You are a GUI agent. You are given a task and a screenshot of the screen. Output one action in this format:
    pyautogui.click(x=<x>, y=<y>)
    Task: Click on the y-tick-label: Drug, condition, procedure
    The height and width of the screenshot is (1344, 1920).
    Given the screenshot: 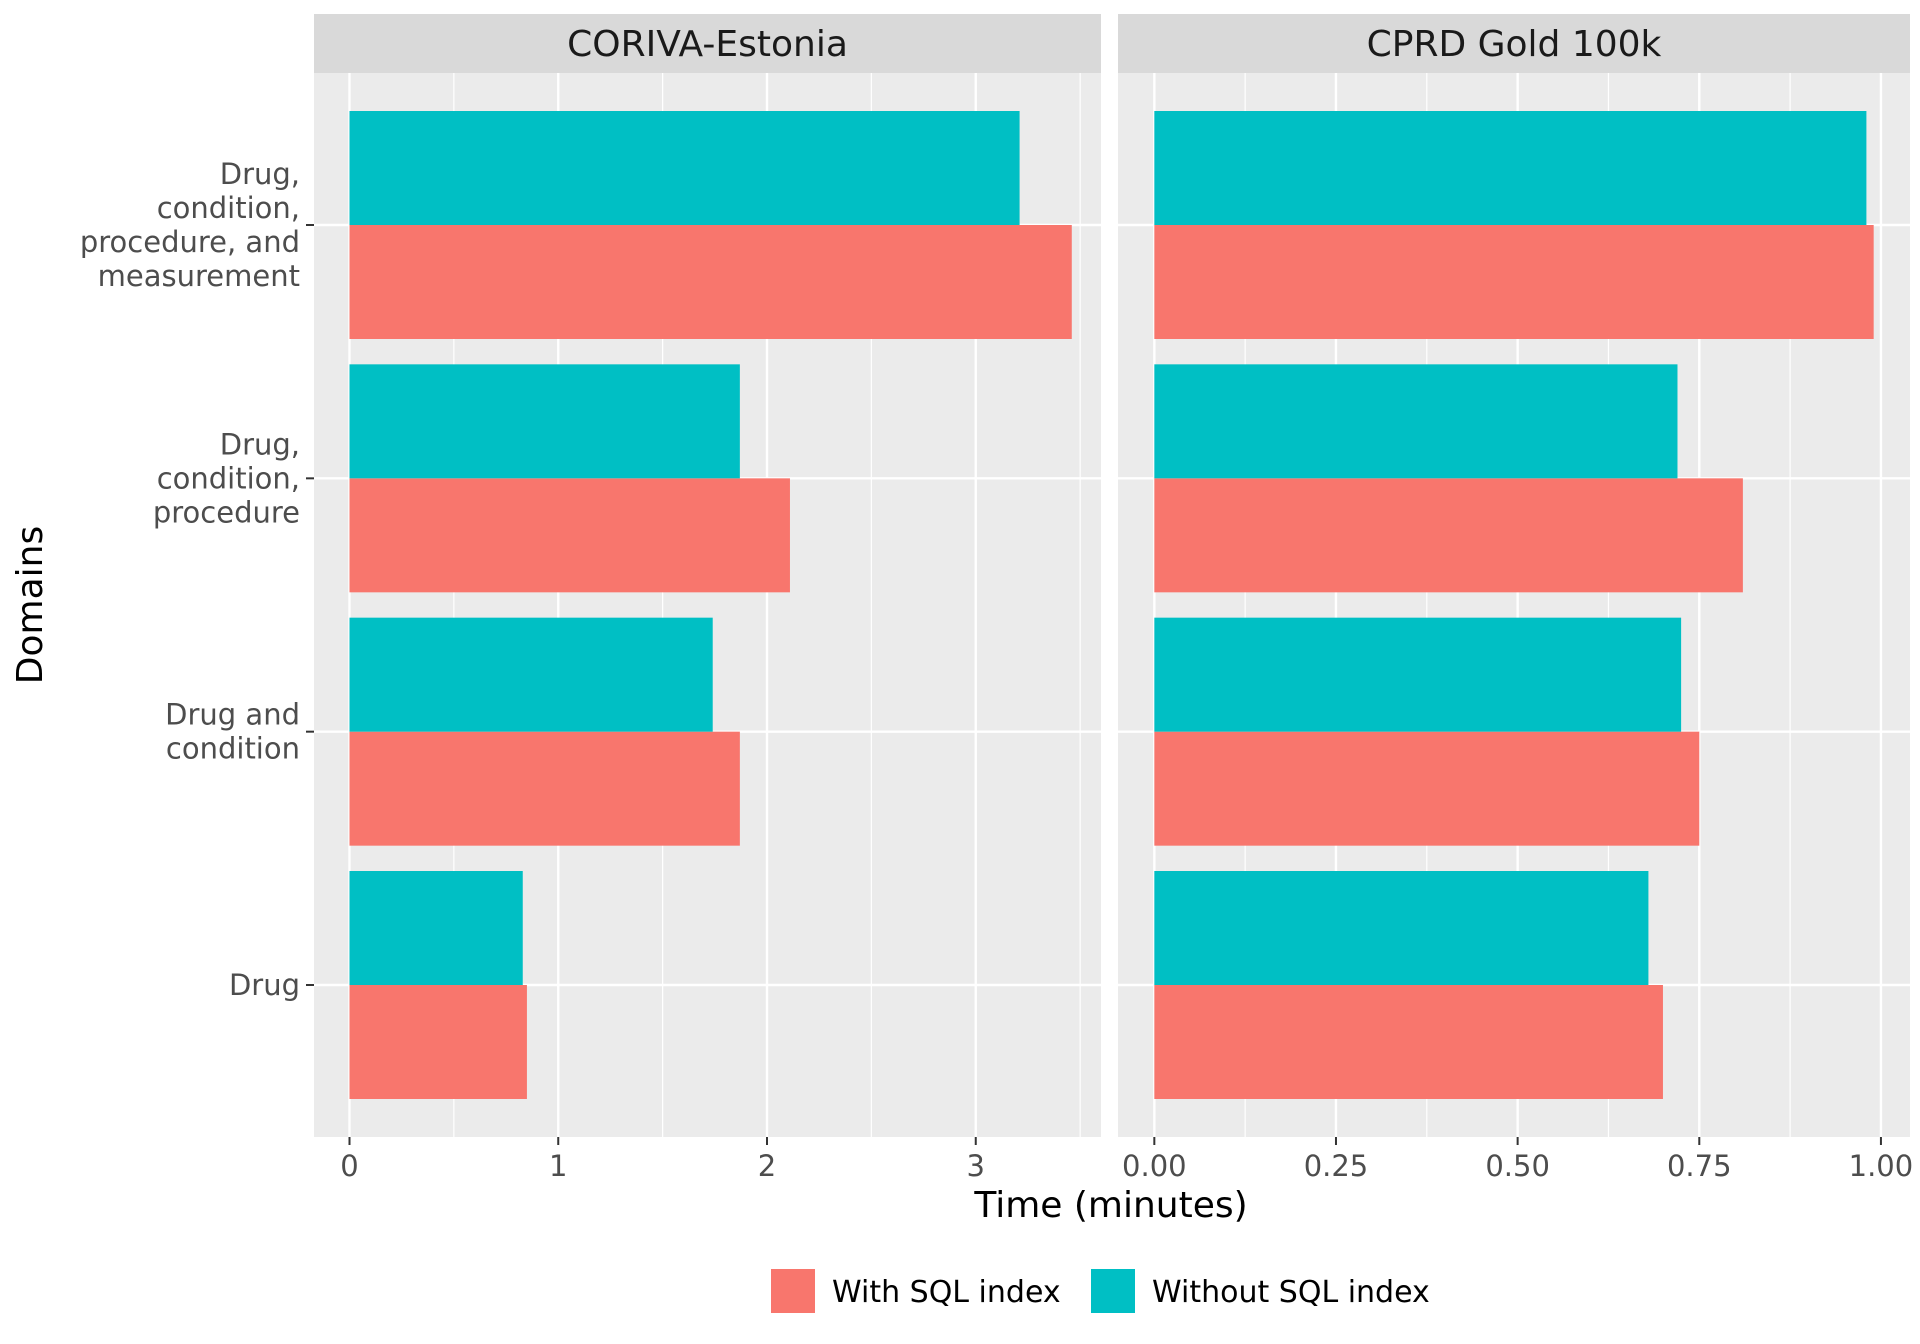 What is the action you would take?
    pyautogui.click(x=226, y=478)
    